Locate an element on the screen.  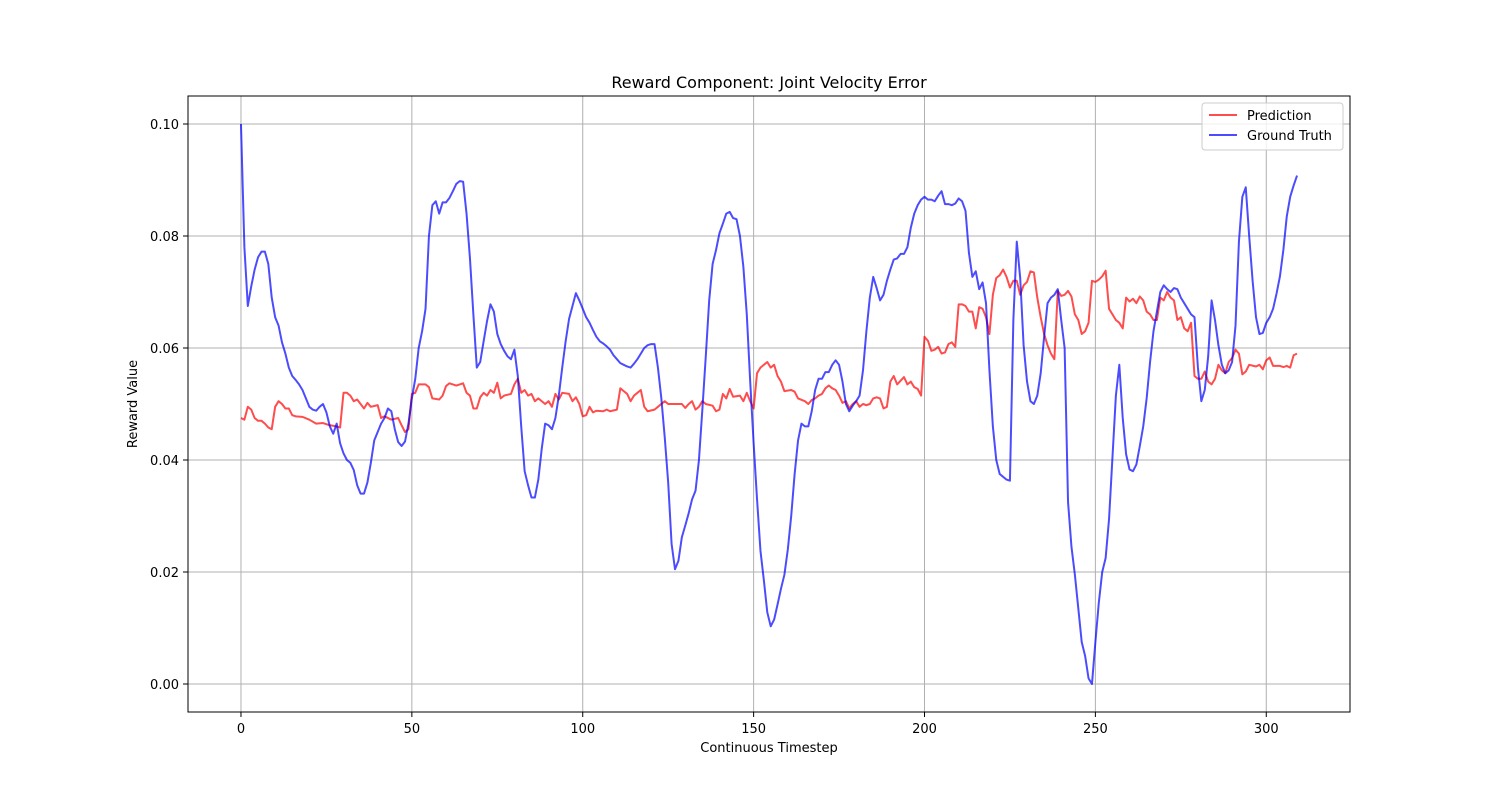
y-tick-label: 0.06 is located at coordinates (164, 349).